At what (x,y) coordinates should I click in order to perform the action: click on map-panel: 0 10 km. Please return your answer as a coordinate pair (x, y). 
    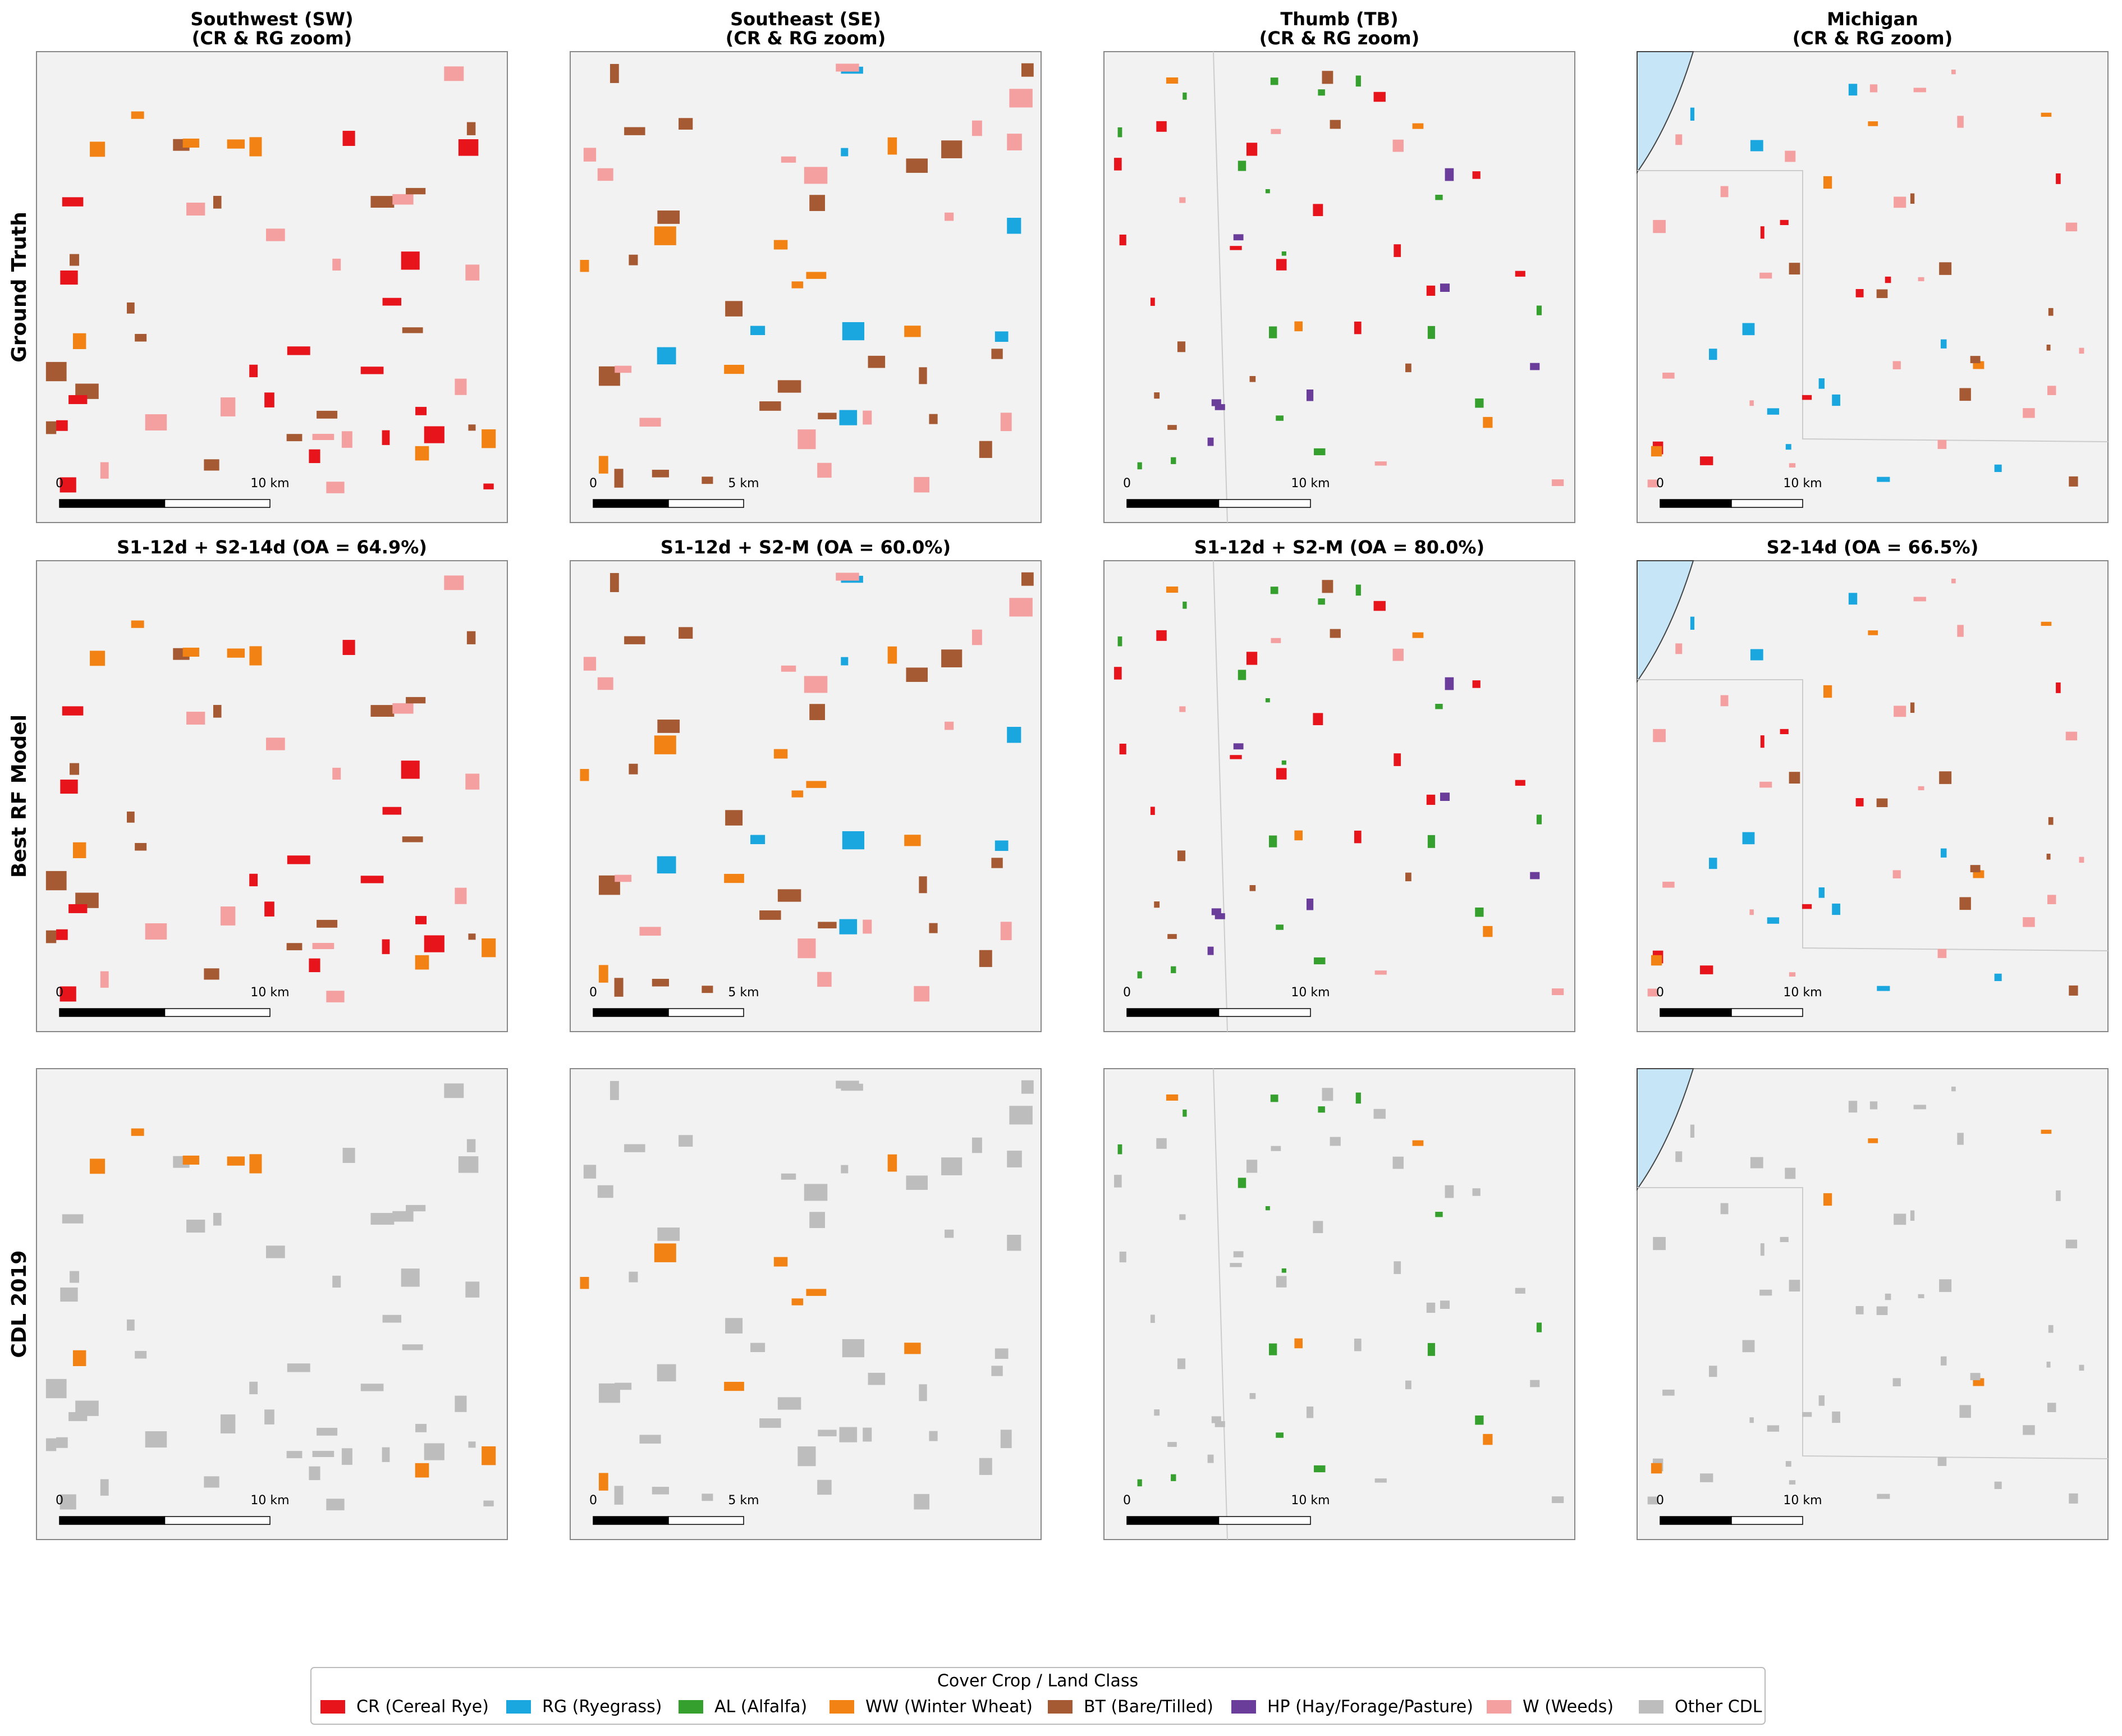
    Looking at the image, I should click on (1339, 287).